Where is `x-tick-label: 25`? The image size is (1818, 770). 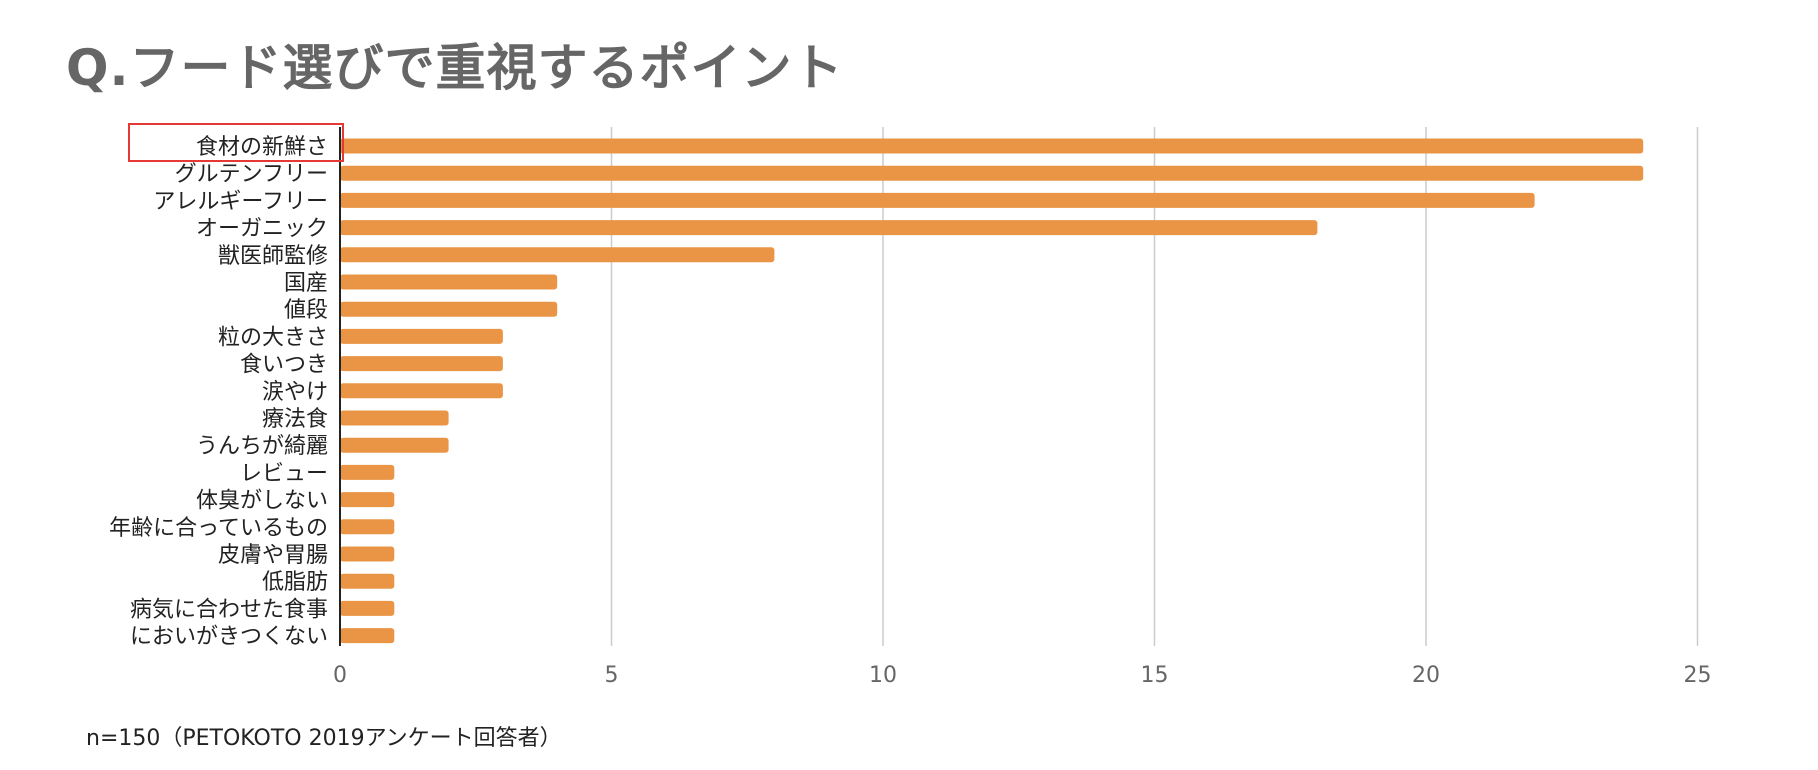
x-tick-label: 25 is located at coordinates (1698, 675).